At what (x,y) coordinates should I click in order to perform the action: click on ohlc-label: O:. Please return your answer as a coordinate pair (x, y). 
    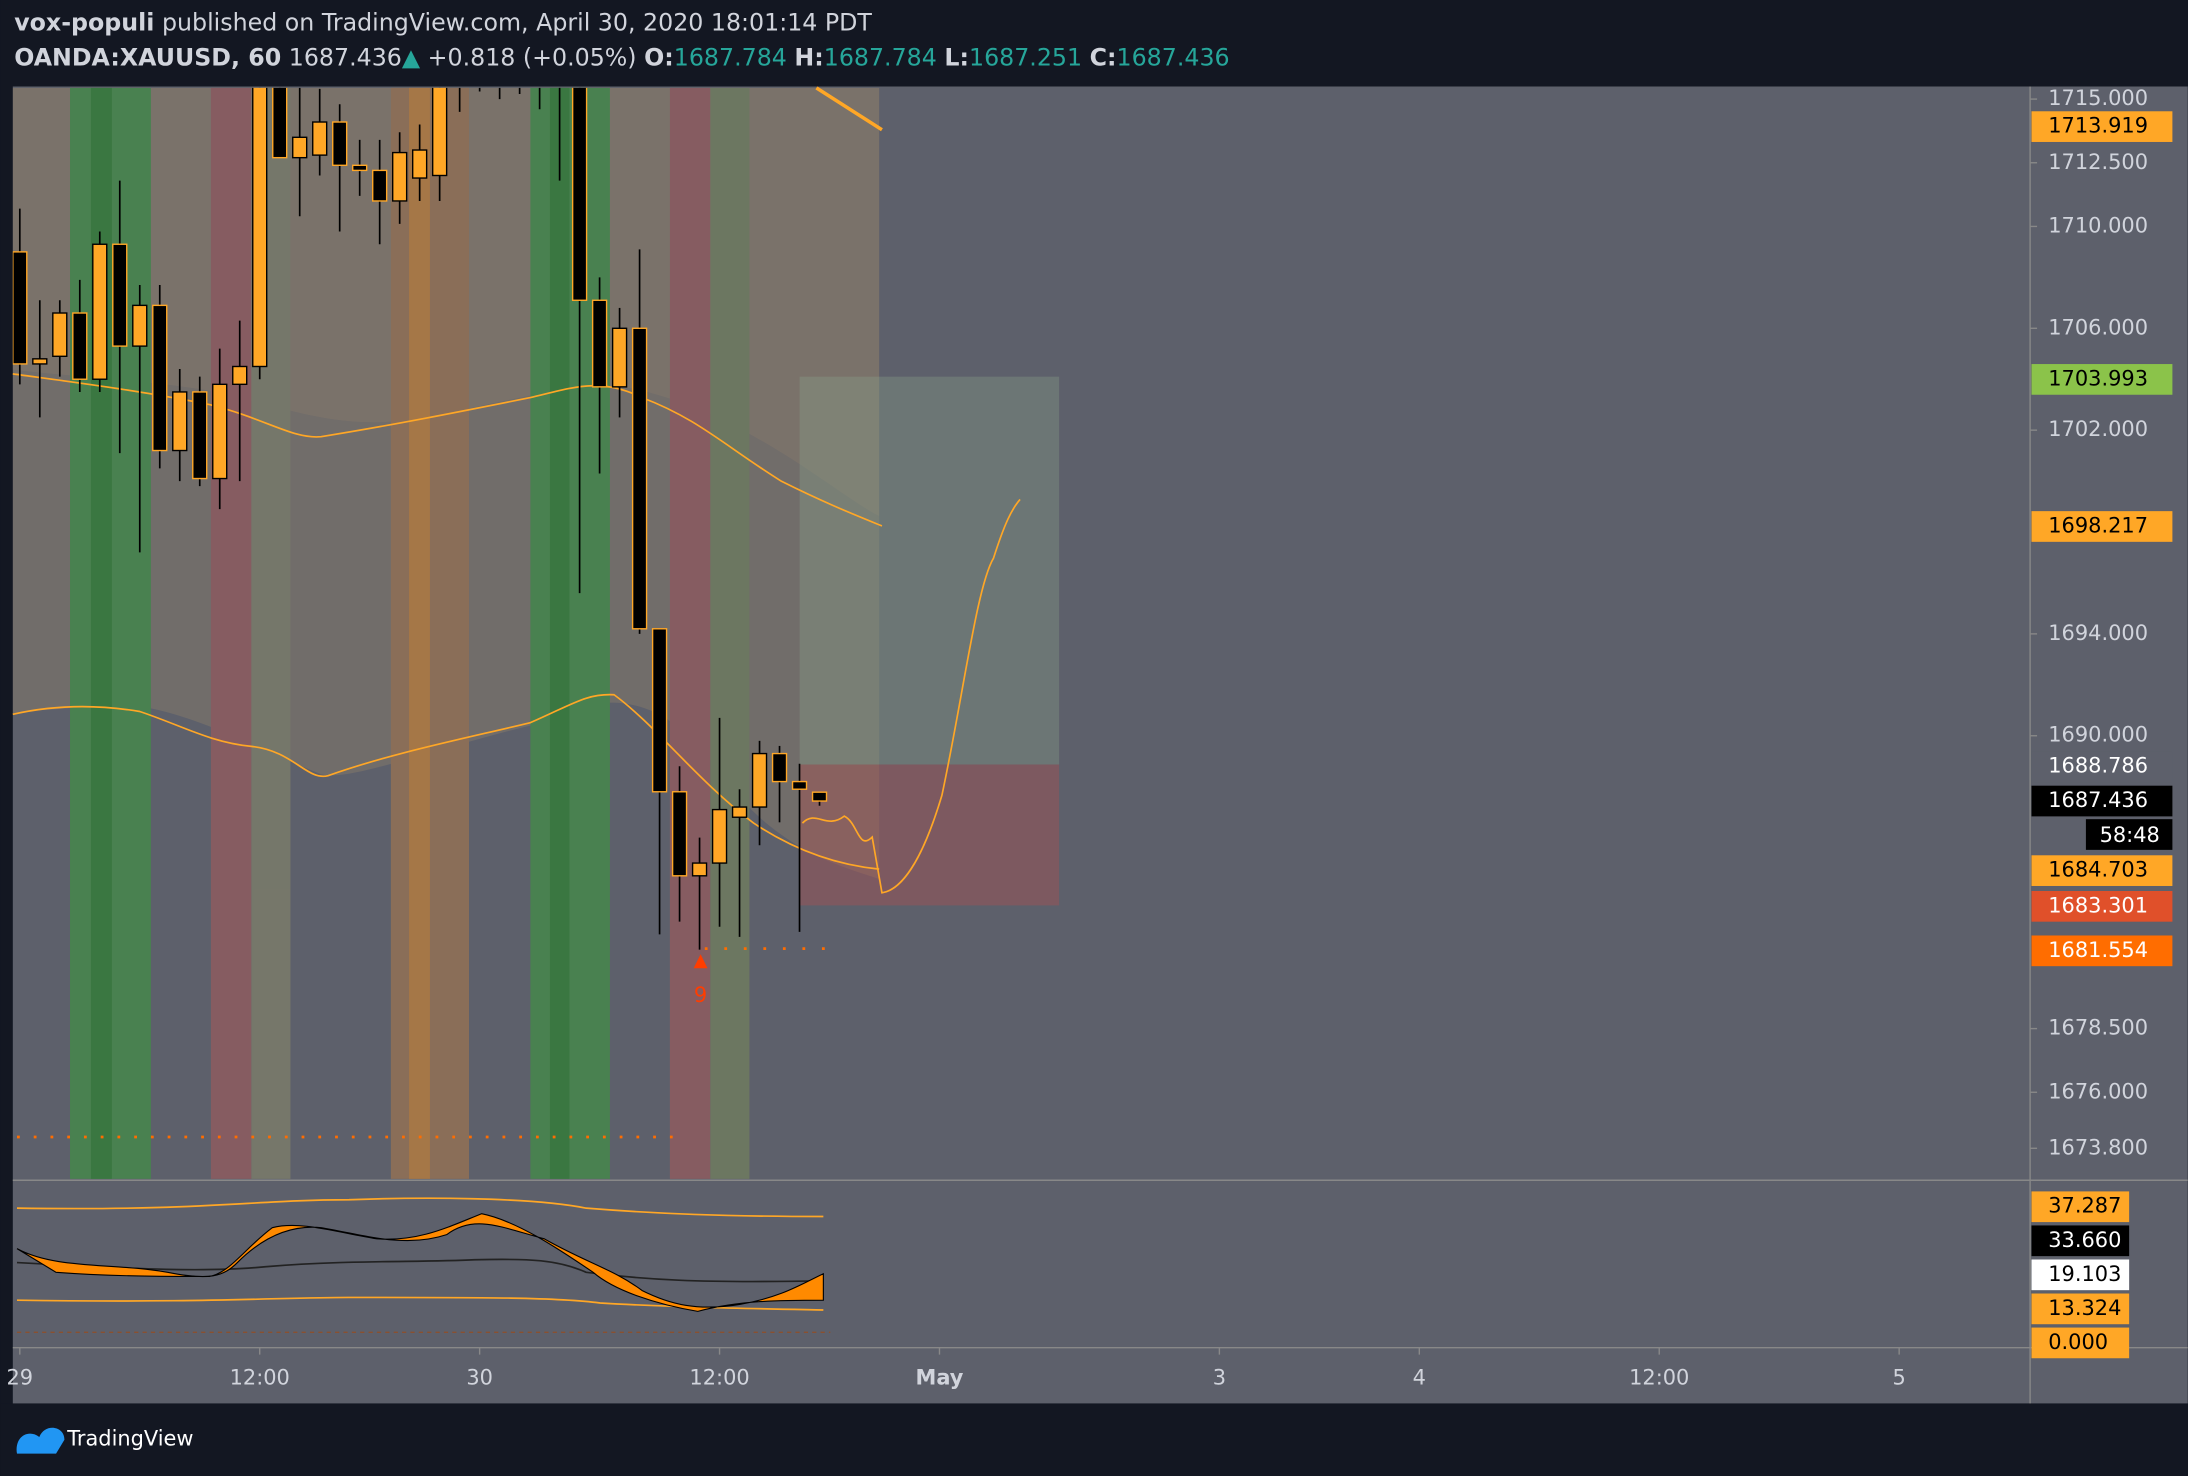
    Looking at the image, I should click on (659, 57).